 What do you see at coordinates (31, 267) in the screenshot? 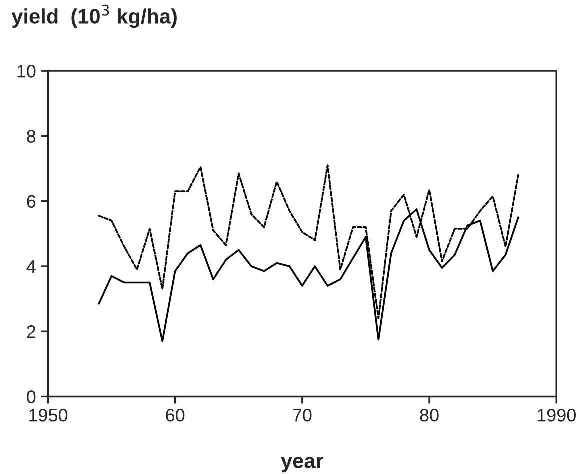
I see `y-tick-label: 4` at bounding box center [31, 267].